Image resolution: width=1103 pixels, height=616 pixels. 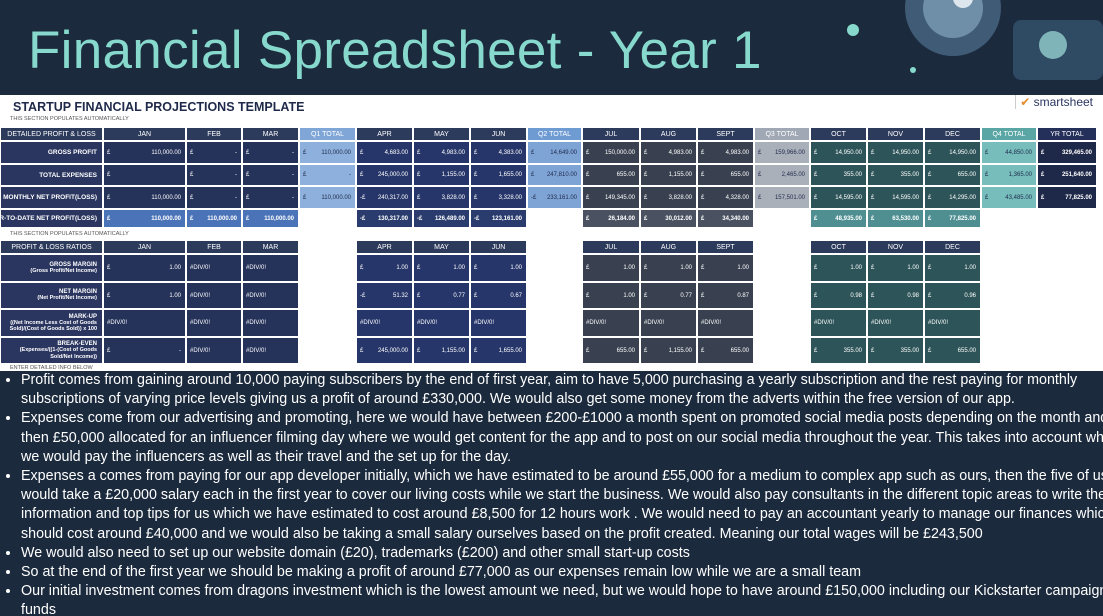 I want to click on data-cell: £655.00, so click(x=611, y=350).